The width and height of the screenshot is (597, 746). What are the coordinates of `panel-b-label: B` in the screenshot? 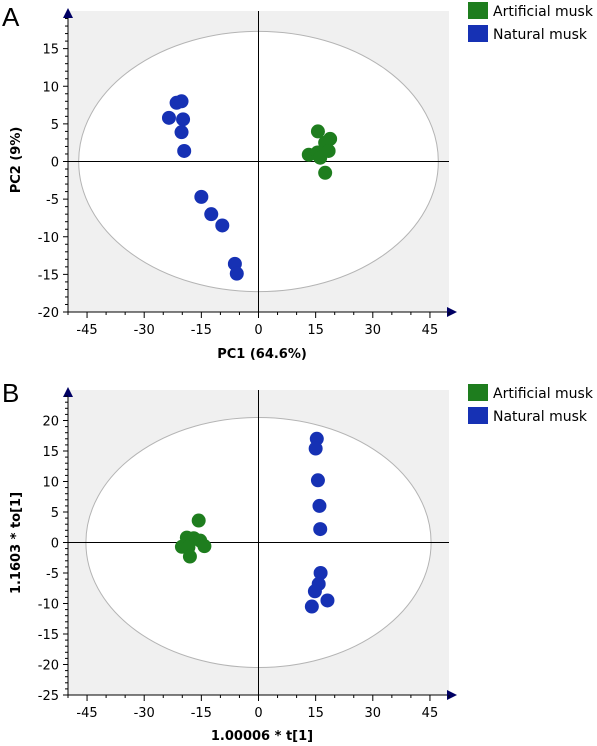 It's located at (10, 393).